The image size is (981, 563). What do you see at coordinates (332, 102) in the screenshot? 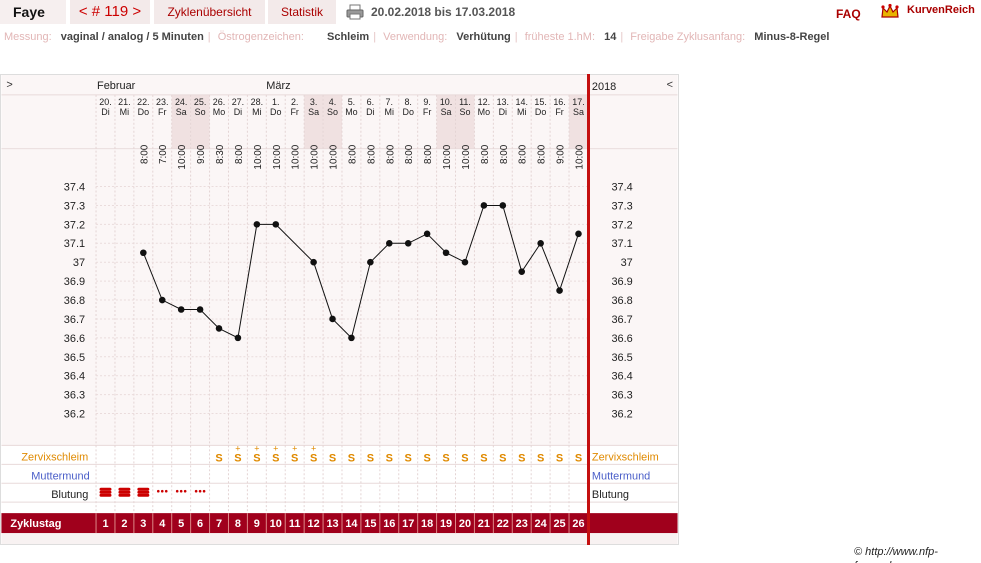
I see `day-date-label: 4.` at bounding box center [332, 102].